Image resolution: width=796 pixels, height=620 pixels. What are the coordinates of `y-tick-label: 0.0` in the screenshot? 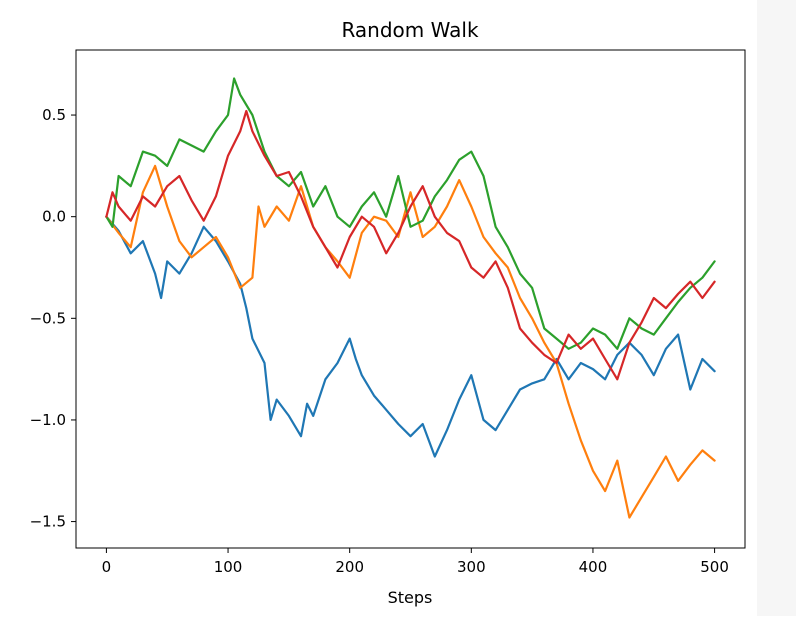 It's located at (54, 217).